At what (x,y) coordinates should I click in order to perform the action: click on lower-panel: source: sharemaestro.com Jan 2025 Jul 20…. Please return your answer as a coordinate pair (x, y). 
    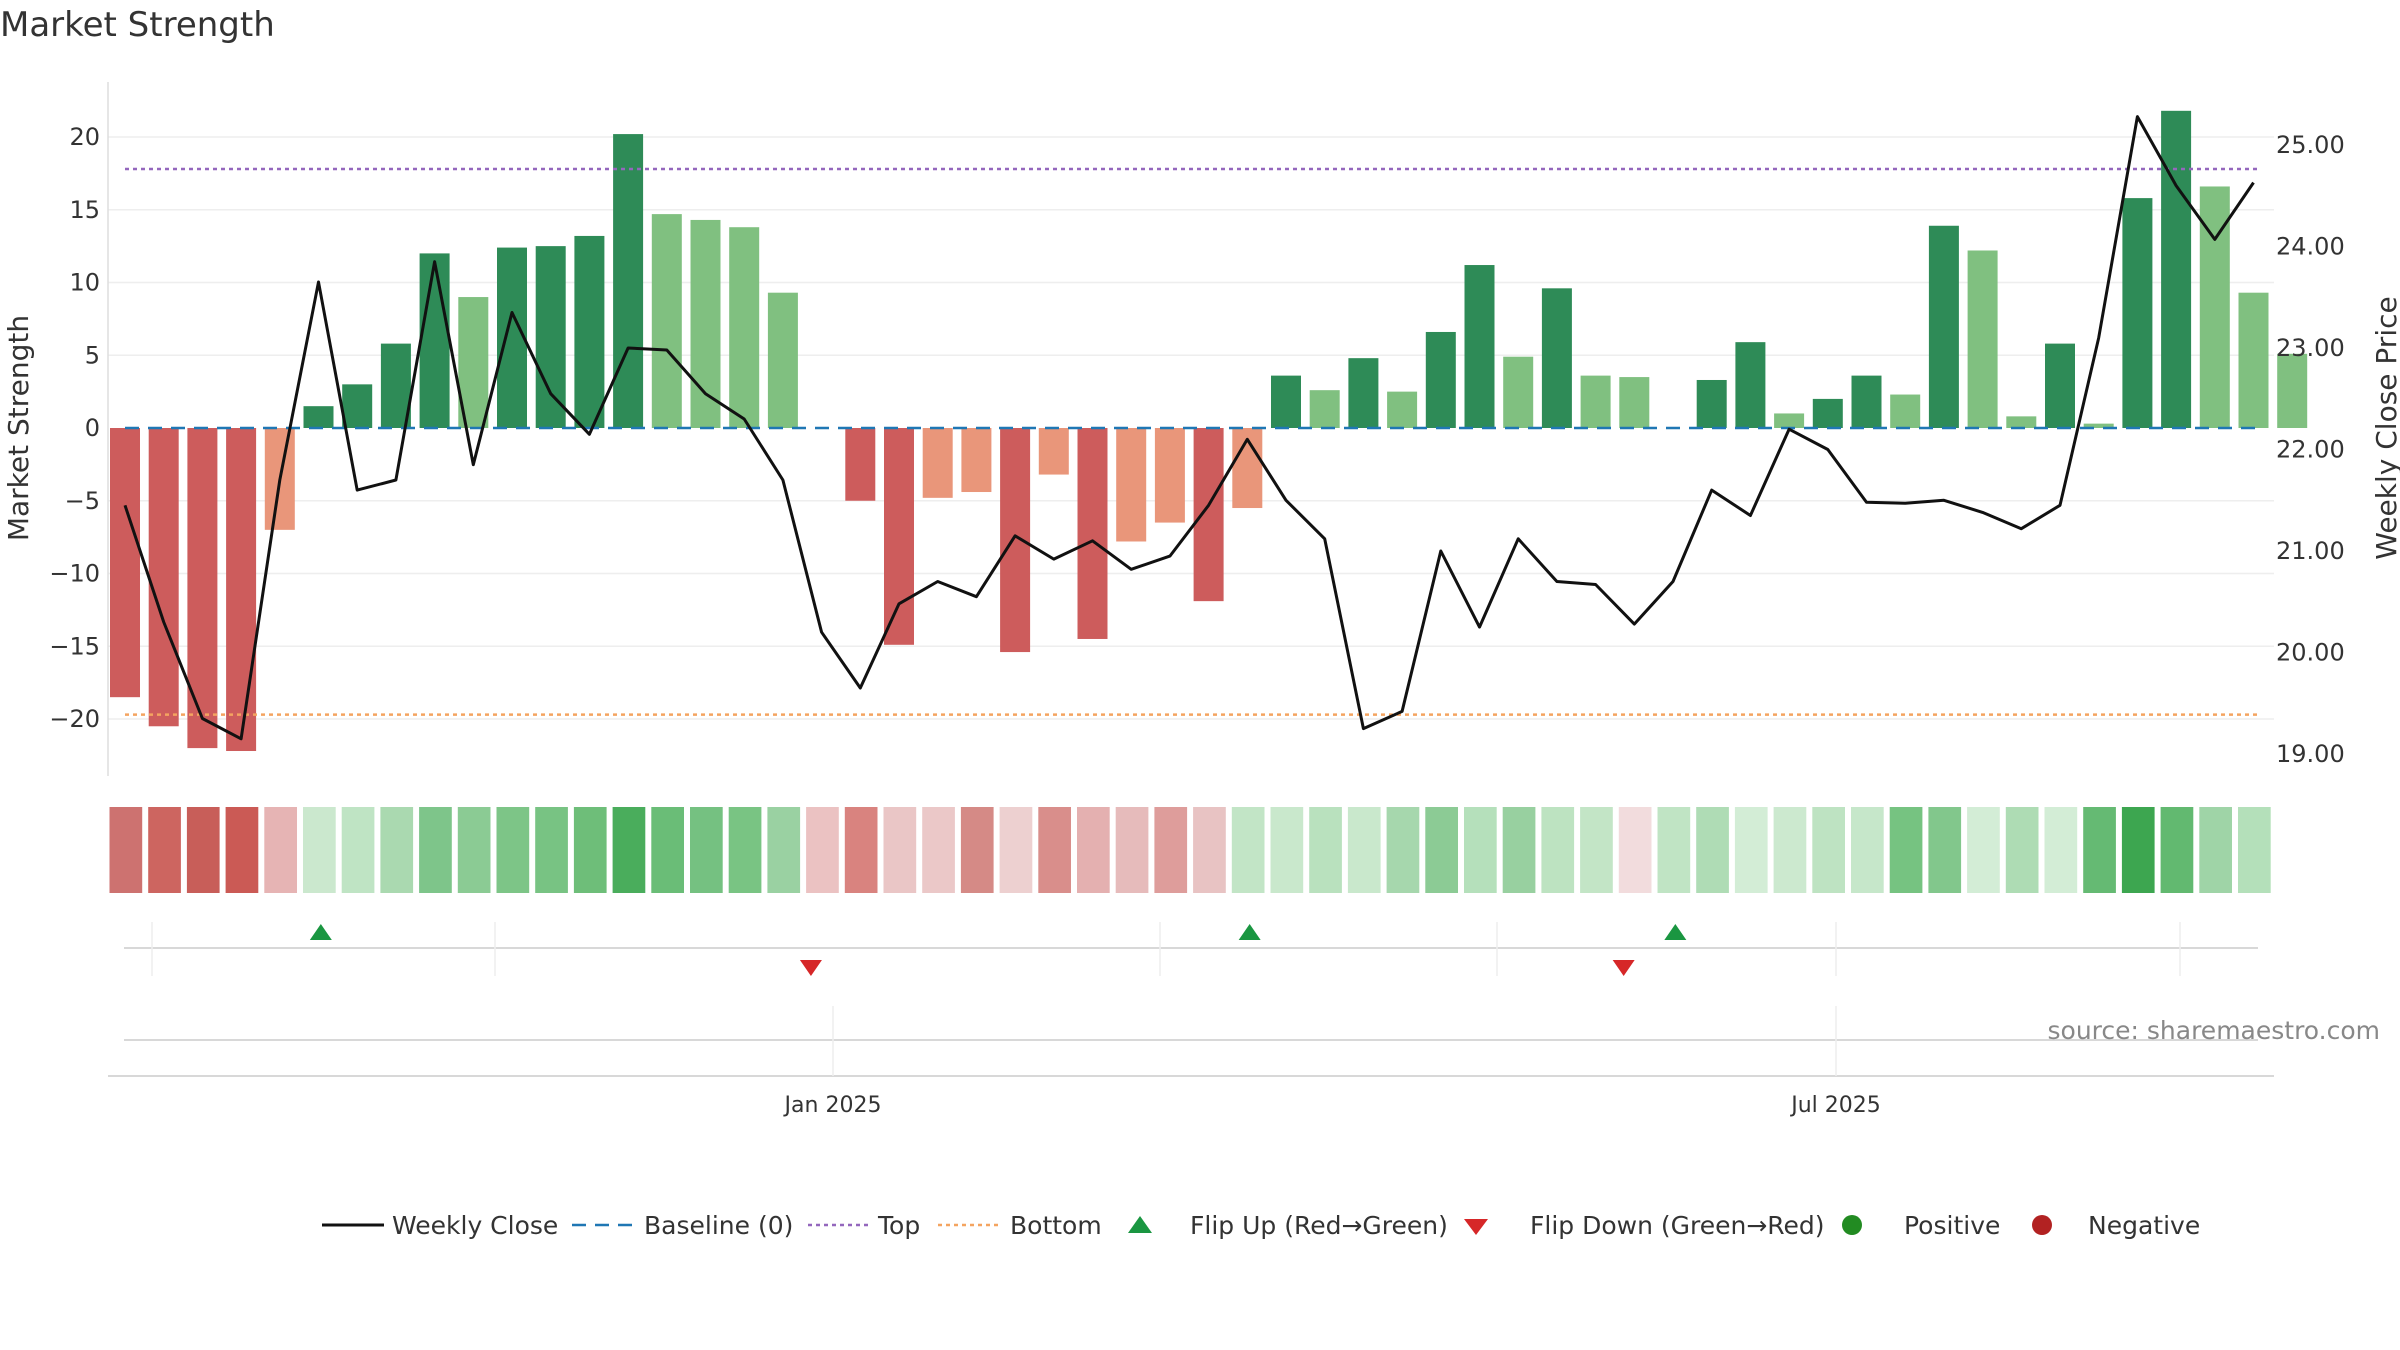
    Looking at the image, I should click on (1244, 1062).